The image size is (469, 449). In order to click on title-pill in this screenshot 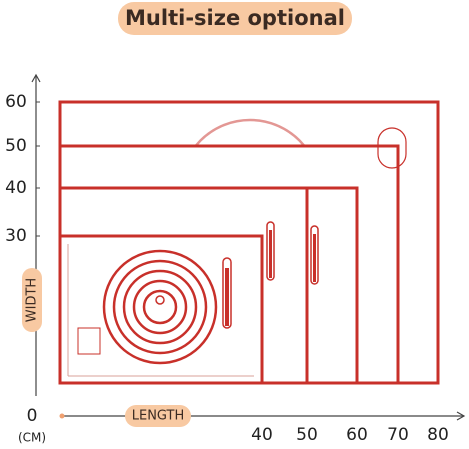, I will do `click(235, 18)`.